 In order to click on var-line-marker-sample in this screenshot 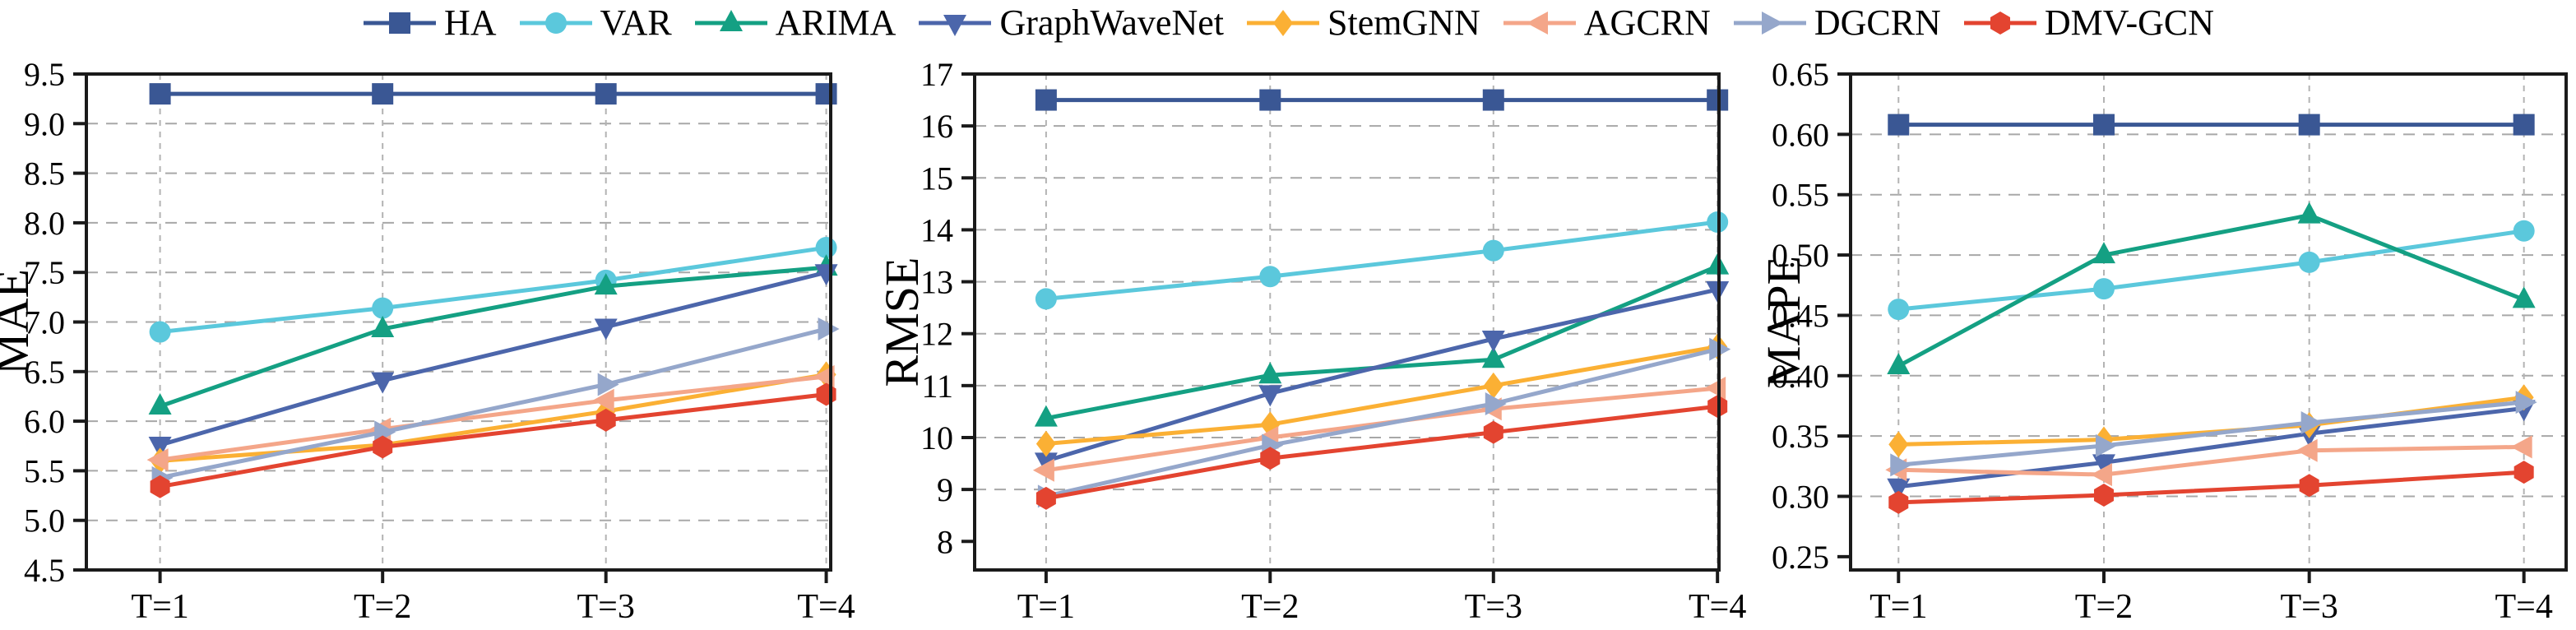, I will do `click(555, 23)`.